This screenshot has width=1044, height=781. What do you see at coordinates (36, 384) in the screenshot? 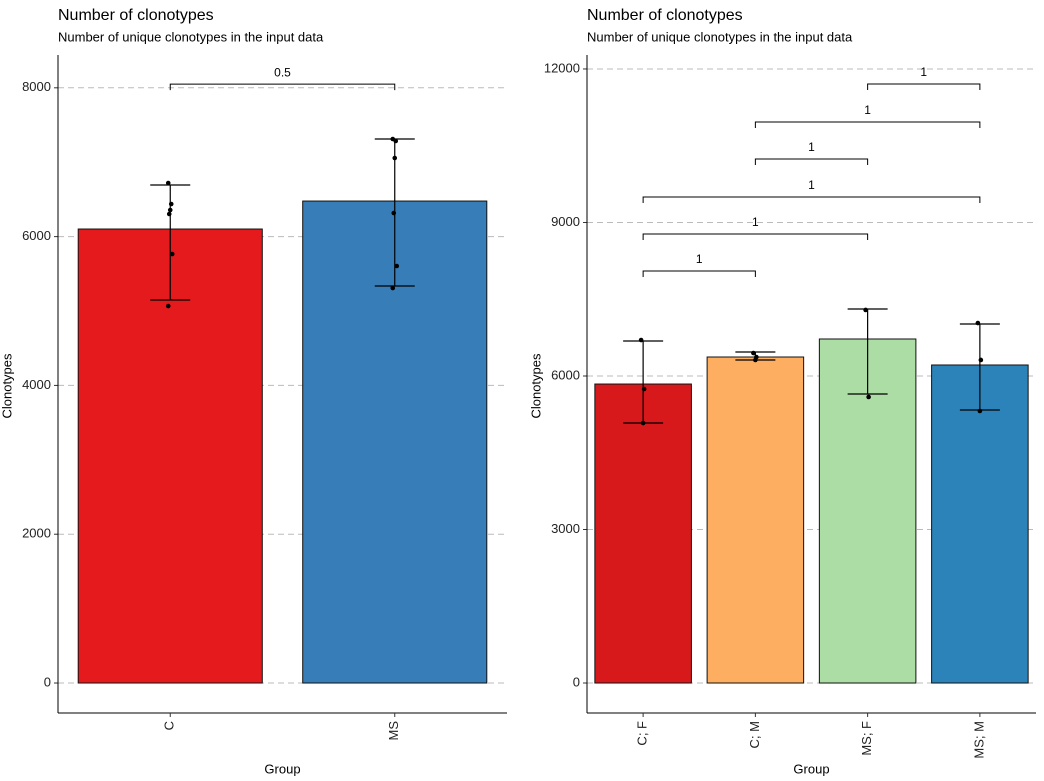
I see `y-tick-label: 4000` at bounding box center [36, 384].